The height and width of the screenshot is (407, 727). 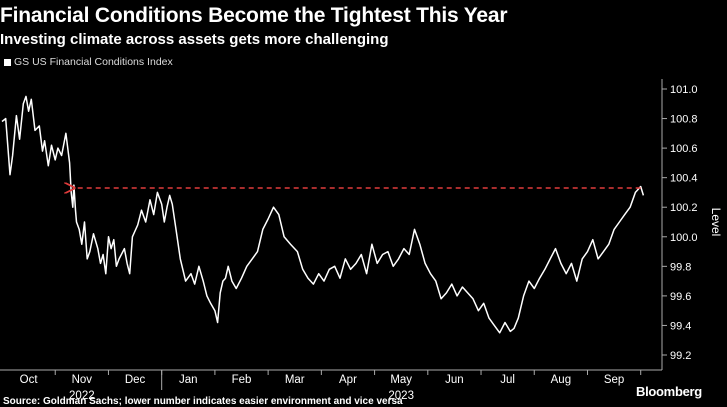 What do you see at coordinates (7, 62) in the screenshot?
I see `legend-swatch` at bounding box center [7, 62].